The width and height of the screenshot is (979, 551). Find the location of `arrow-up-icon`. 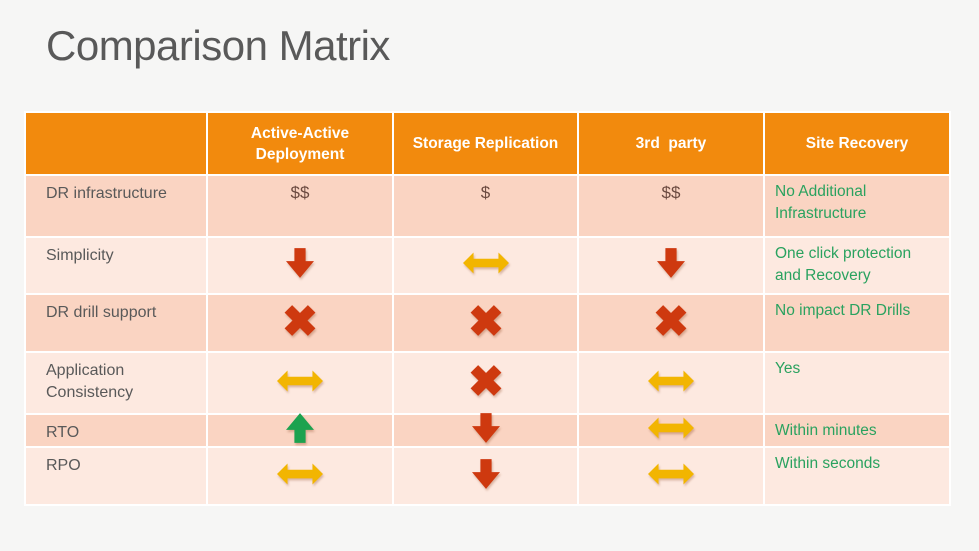

arrow-up-icon is located at coordinates (300, 430).